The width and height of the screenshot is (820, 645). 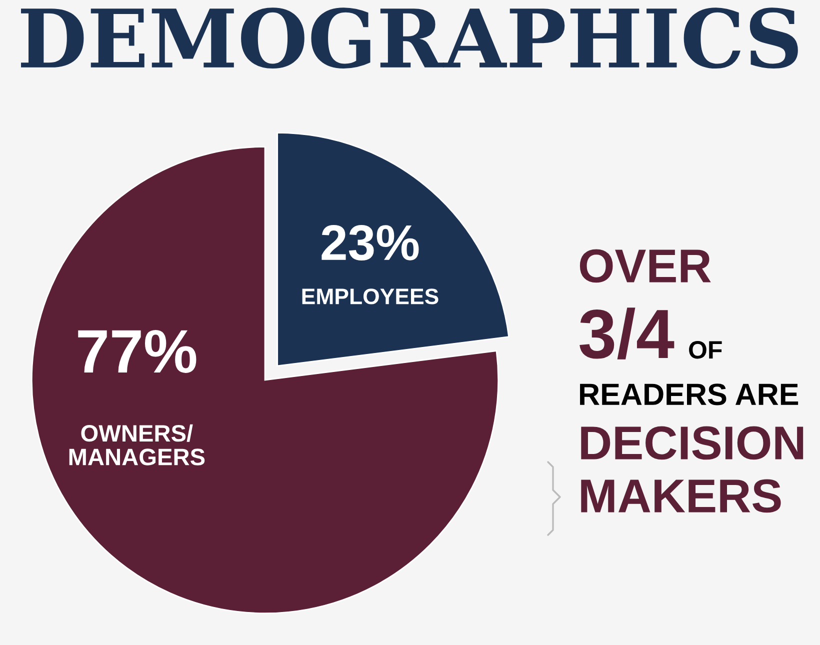 What do you see at coordinates (137, 351) in the screenshot?
I see `data-label: 77%` at bounding box center [137, 351].